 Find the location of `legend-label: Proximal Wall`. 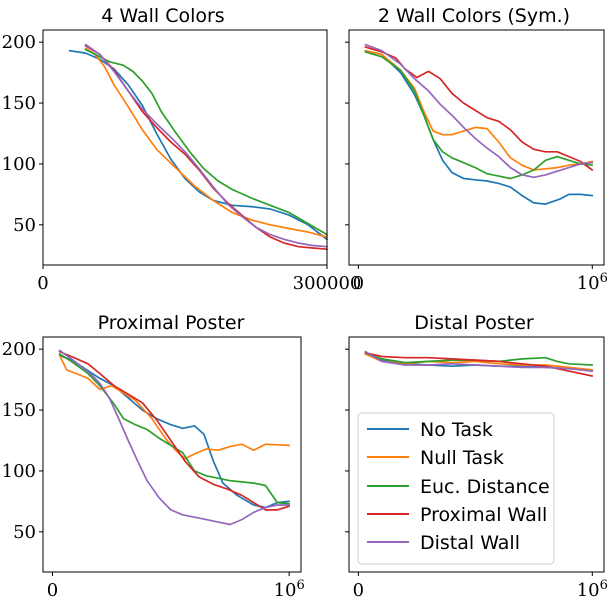

legend-label: Proximal Wall is located at coordinates (483, 515).